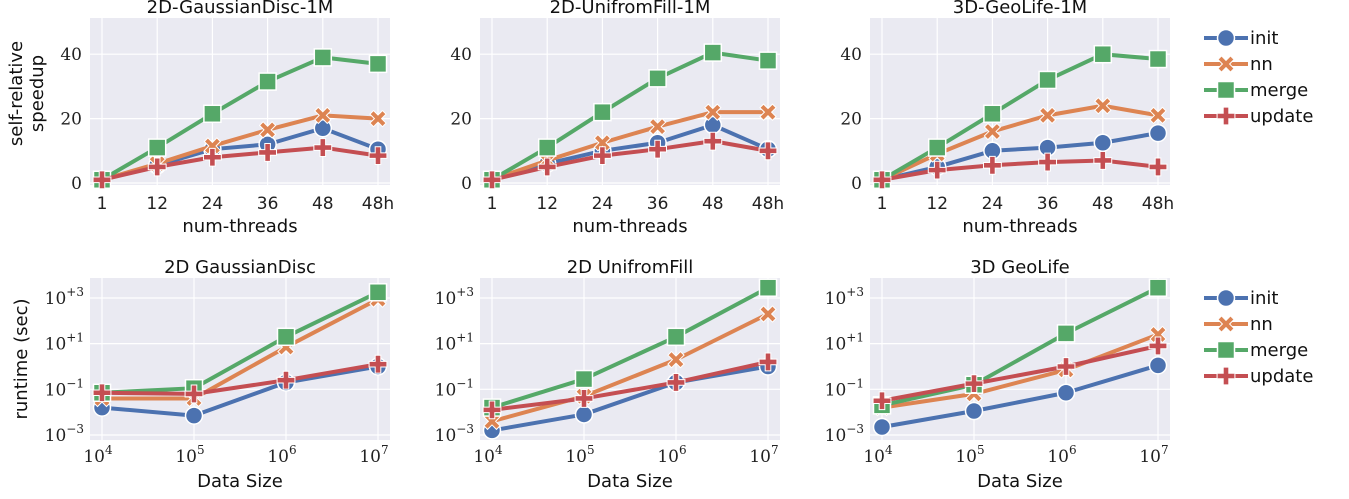 Image resolution: width=1349 pixels, height=499 pixels. Describe the element at coordinates (878, 455) in the screenshot. I see `x-tick-label: 10⁴` at that location.